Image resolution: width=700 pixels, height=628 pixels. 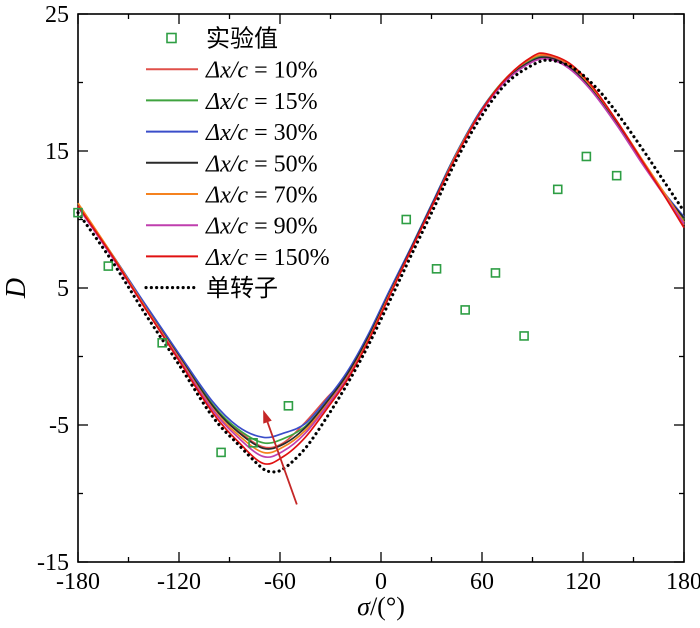 What do you see at coordinates (261, 102) in the screenshot?
I see `legend-label-dx15: Δx/c = 15%` at bounding box center [261, 102].